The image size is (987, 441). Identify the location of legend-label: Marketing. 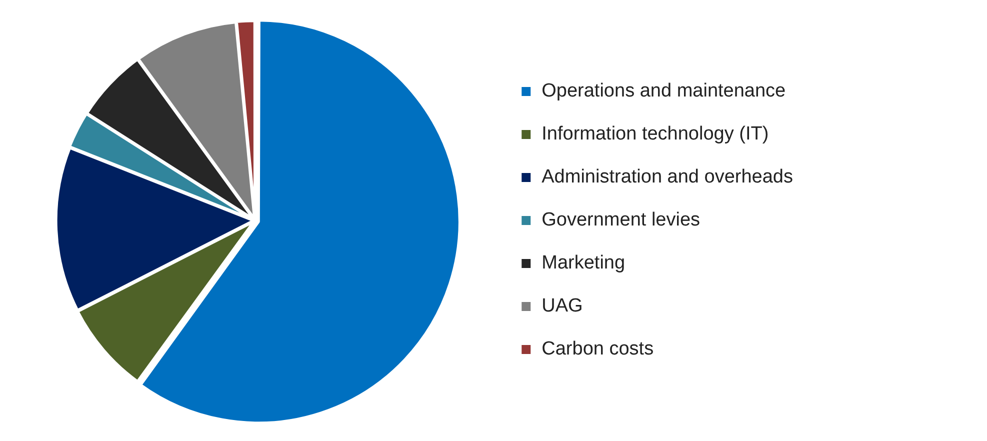
(584, 263).